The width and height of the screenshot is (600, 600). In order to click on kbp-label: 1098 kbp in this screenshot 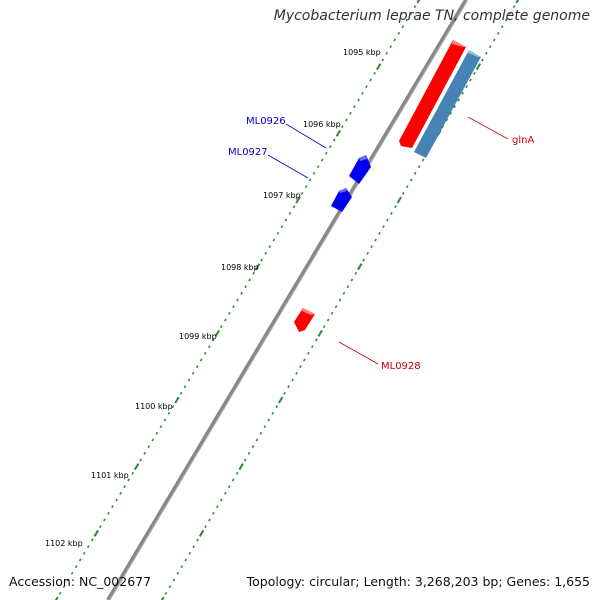, I will do `click(240, 267)`.